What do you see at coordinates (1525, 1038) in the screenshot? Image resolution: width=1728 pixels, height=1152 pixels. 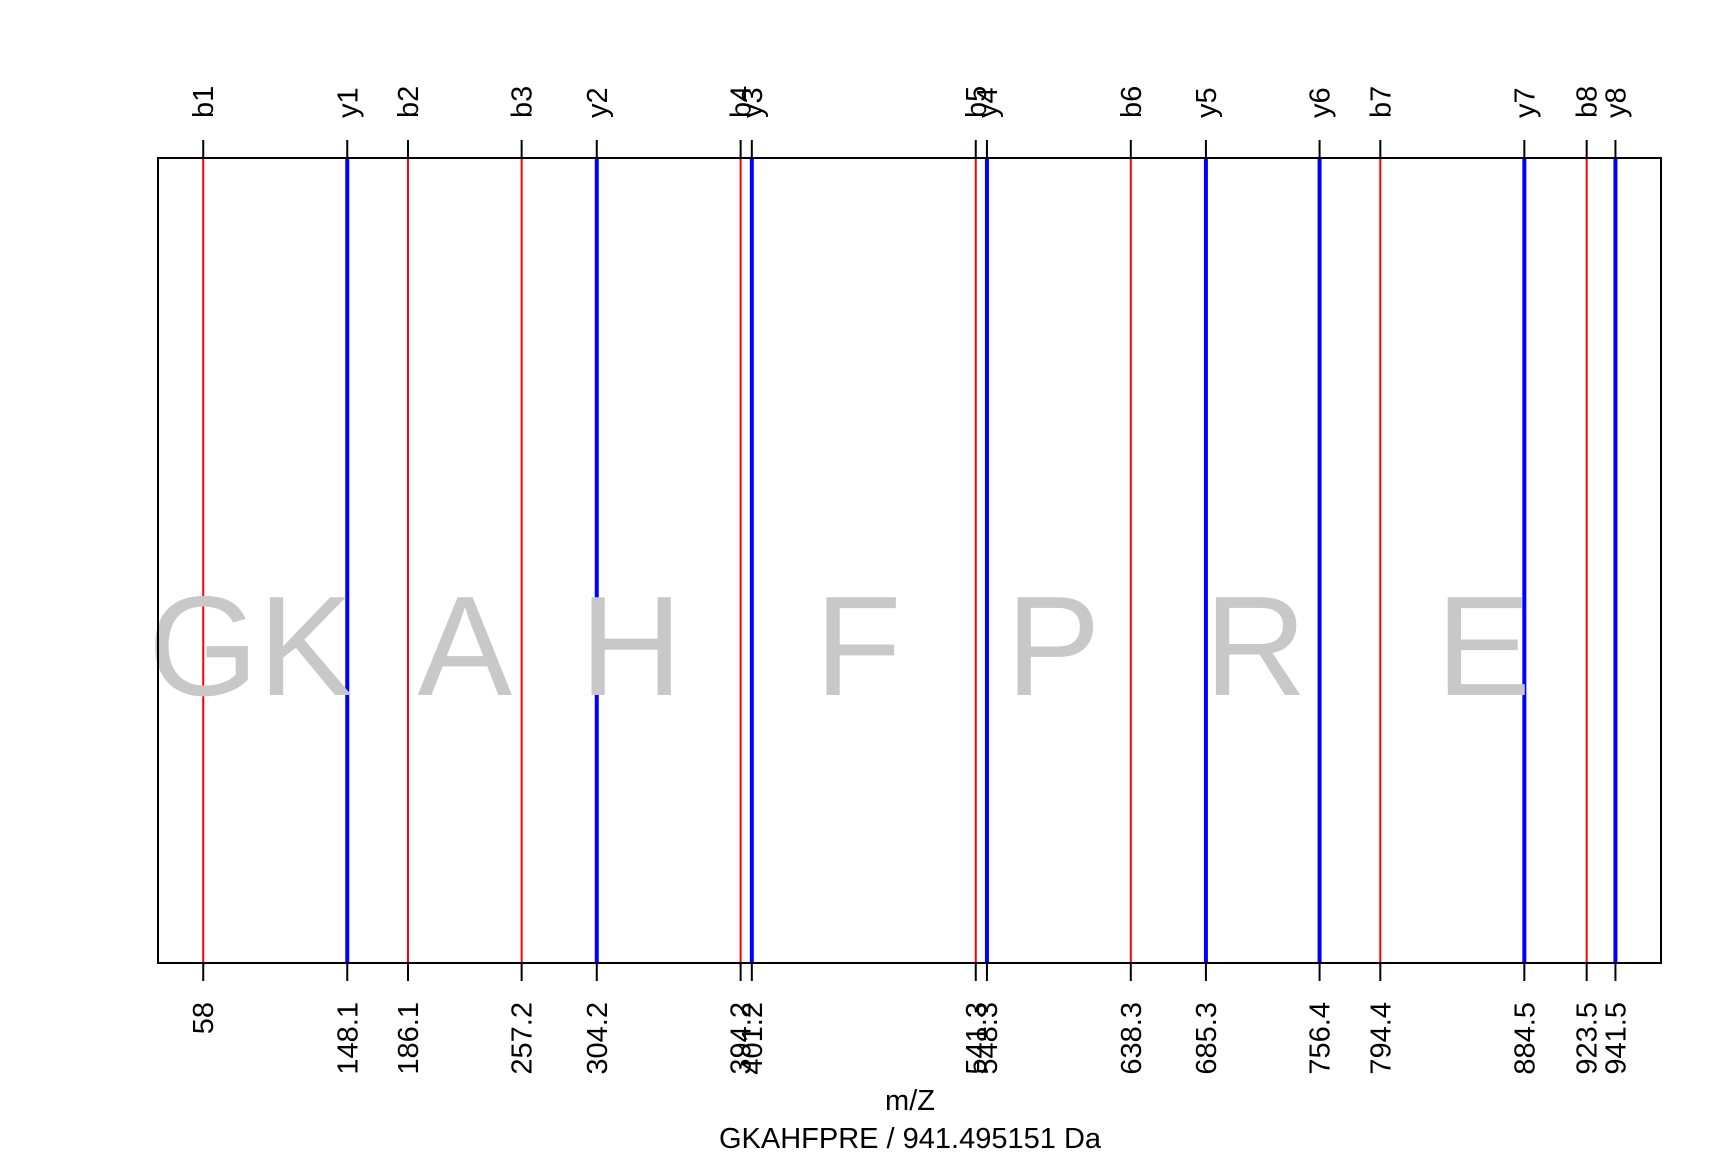 I see `mz-label-y7: 884.5` at bounding box center [1525, 1038].